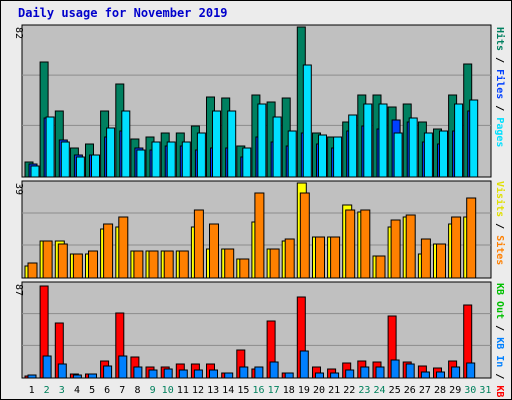  Describe the element at coordinates (440, 390) in the screenshot. I see `x-tick-28: 28` at that location.